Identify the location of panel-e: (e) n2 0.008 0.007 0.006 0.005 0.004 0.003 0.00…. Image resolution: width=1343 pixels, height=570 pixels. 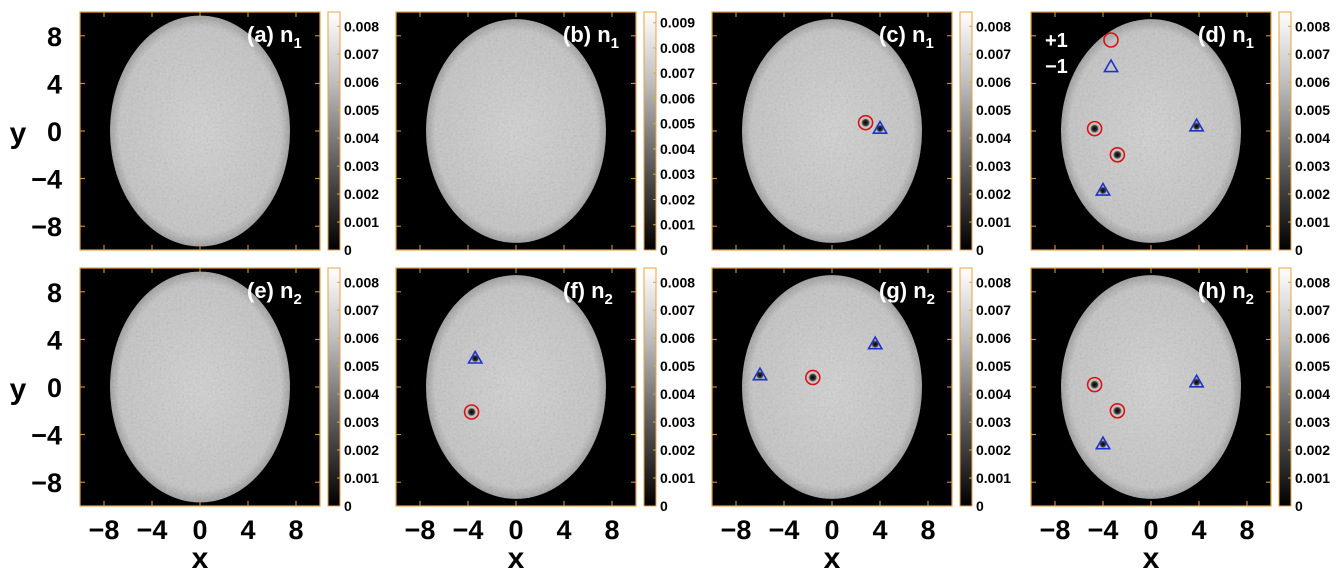
(194, 418).